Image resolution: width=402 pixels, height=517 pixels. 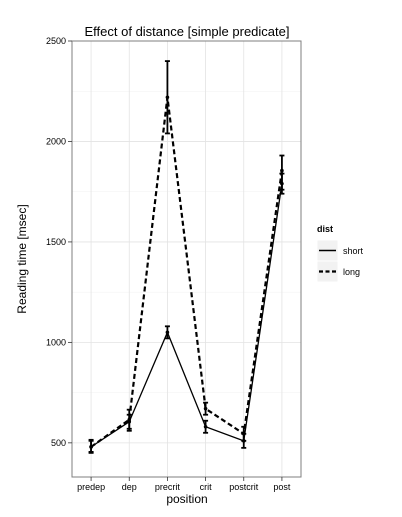 What do you see at coordinates (244, 487) in the screenshot?
I see `x-tick-label: postcrit` at bounding box center [244, 487].